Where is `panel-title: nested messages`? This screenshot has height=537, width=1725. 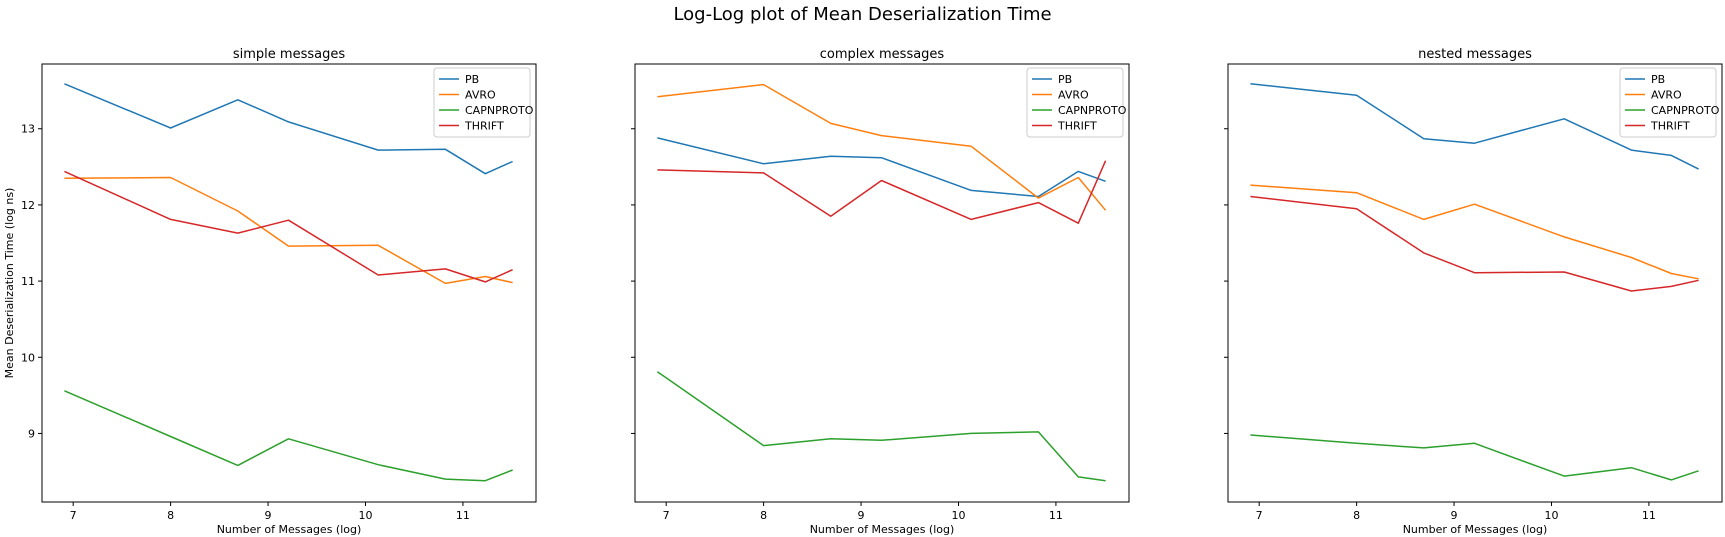 panel-title: nested messages is located at coordinates (1475, 54).